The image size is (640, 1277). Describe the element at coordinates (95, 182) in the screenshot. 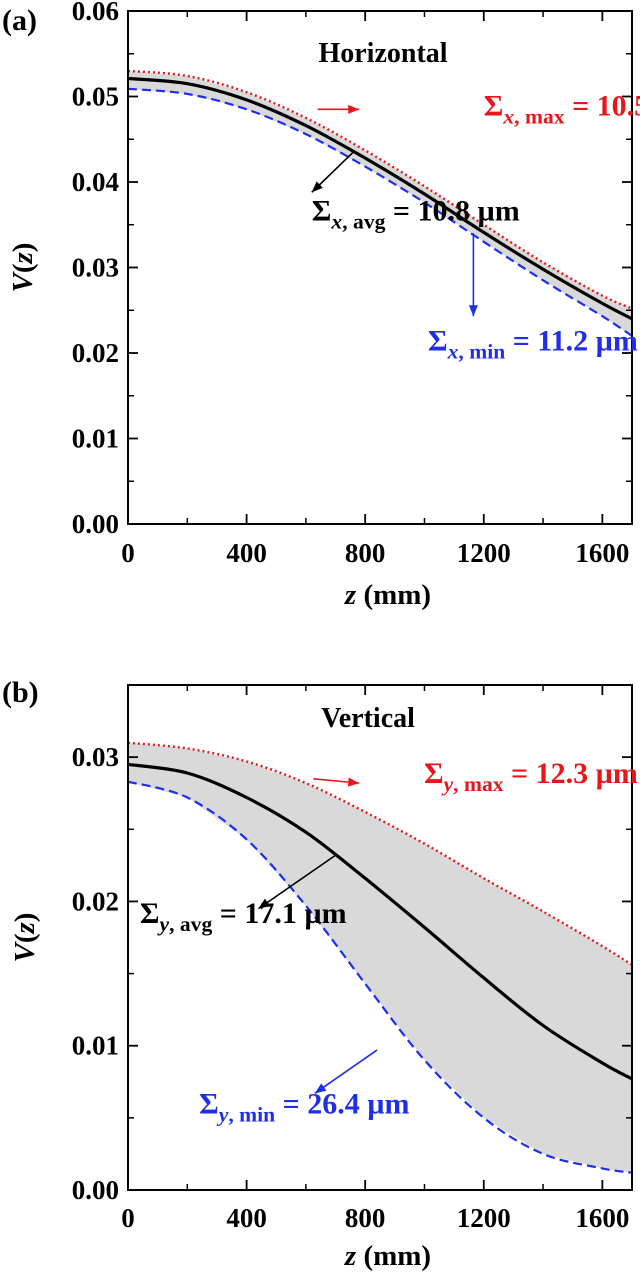

I see `y-tick-label: 0.04` at that location.